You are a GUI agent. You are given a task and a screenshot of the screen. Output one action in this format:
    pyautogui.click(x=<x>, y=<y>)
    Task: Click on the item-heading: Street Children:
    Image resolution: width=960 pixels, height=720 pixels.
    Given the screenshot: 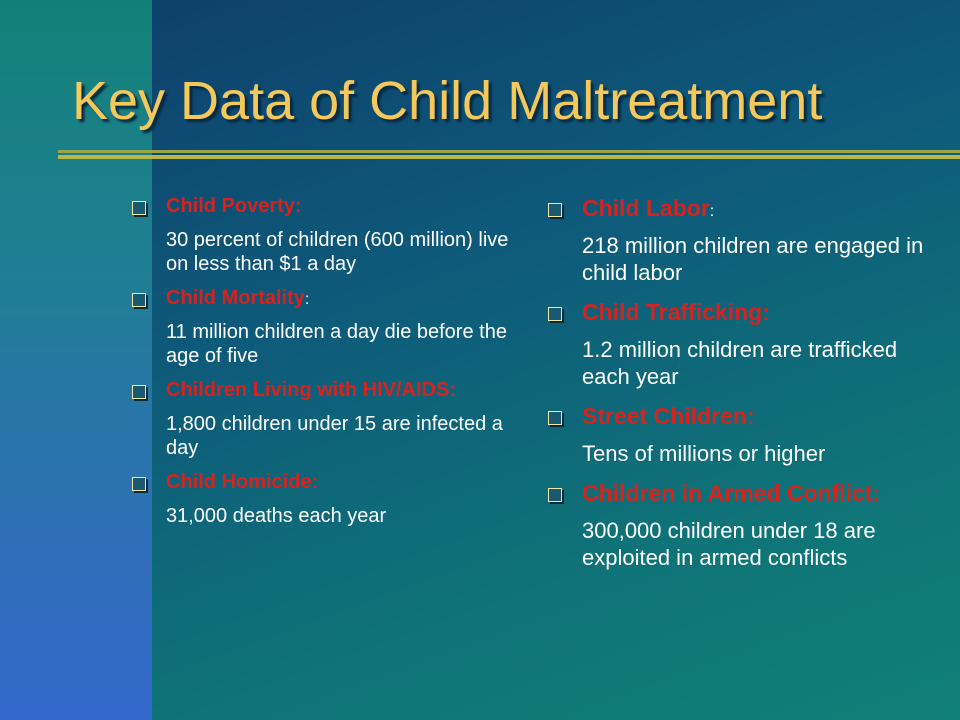 What is the action you would take?
    pyautogui.click(x=668, y=416)
    